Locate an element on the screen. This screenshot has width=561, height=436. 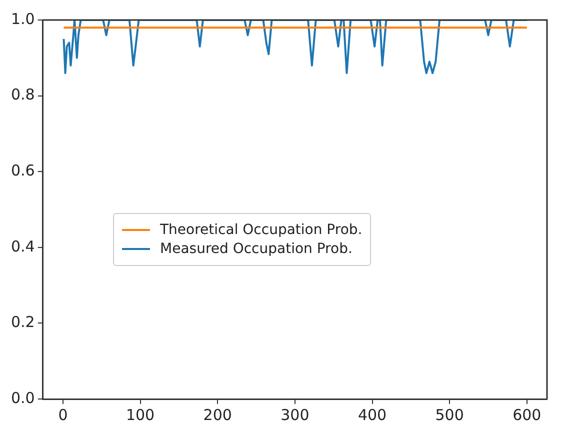
legend-label: Measured Occupation Prob. is located at coordinates (256, 249).